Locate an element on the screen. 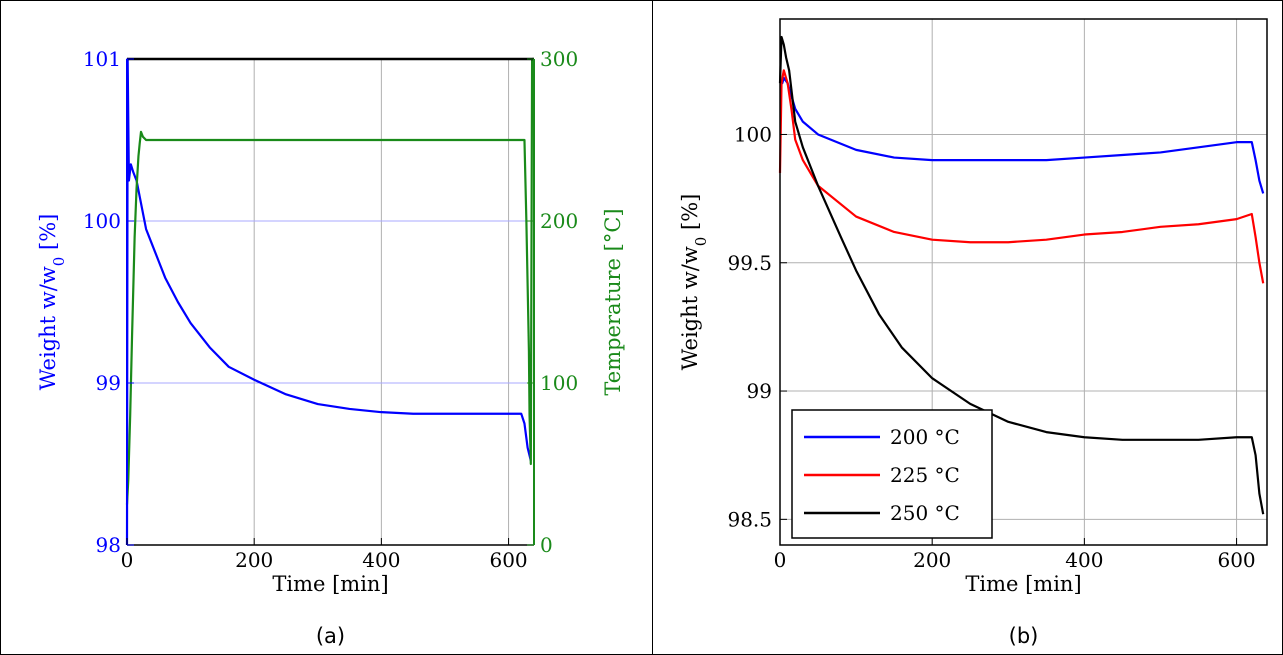  ytick-right-label-0: 0 is located at coordinates (546, 545).